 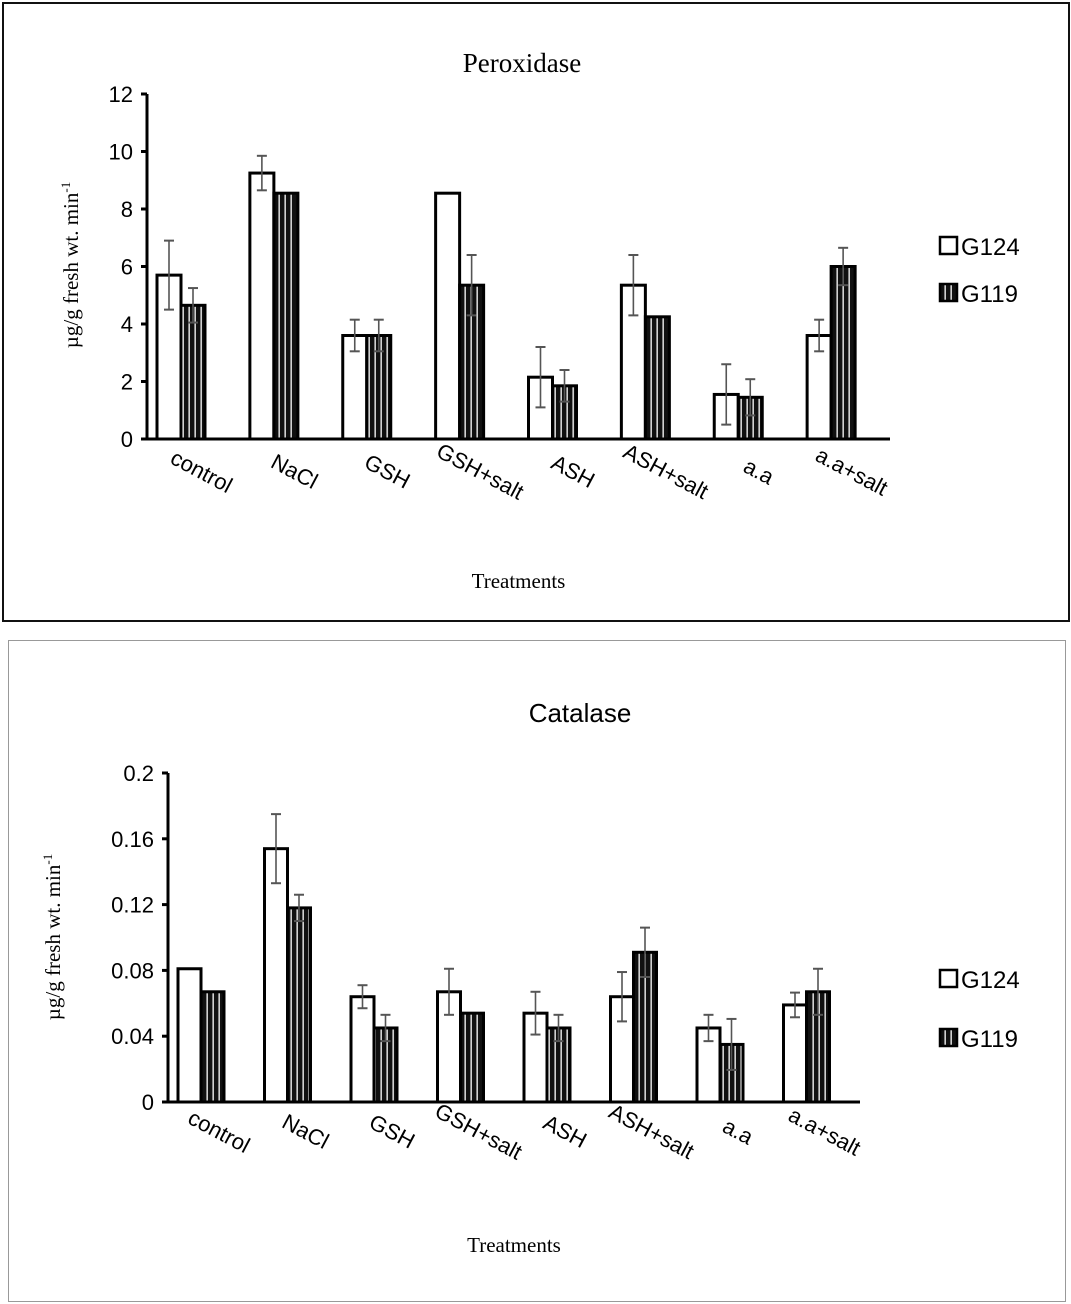 I want to click on chart-title: Catalase, so click(x=580, y=713).